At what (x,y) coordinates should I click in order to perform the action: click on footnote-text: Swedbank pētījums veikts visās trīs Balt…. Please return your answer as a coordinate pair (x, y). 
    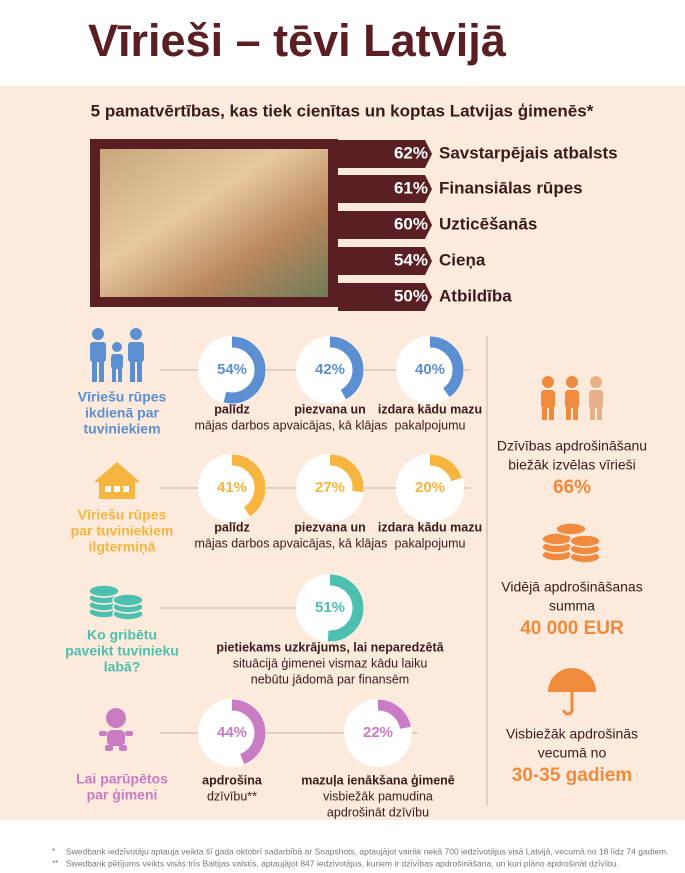
    Looking at the image, I should click on (342, 863).